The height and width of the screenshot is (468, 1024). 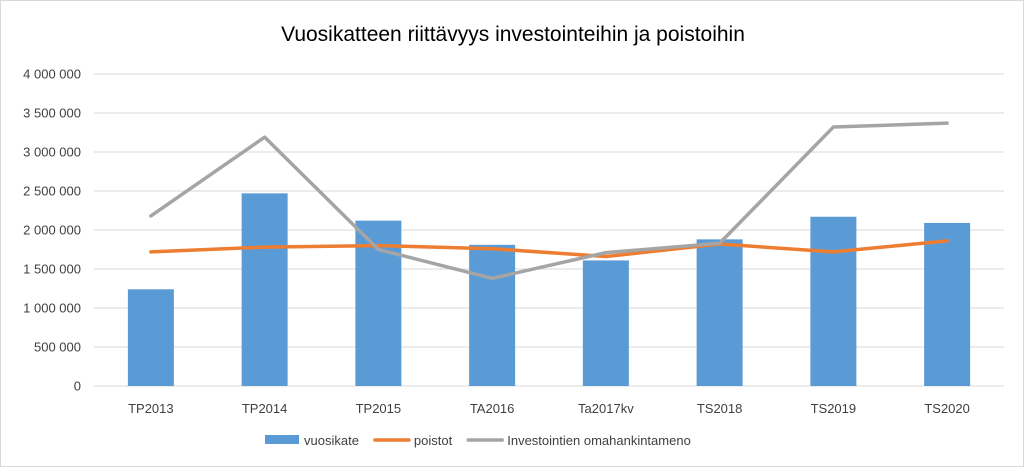 What do you see at coordinates (265, 408) in the screenshot?
I see `x-tick-label: TP2014` at bounding box center [265, 408].